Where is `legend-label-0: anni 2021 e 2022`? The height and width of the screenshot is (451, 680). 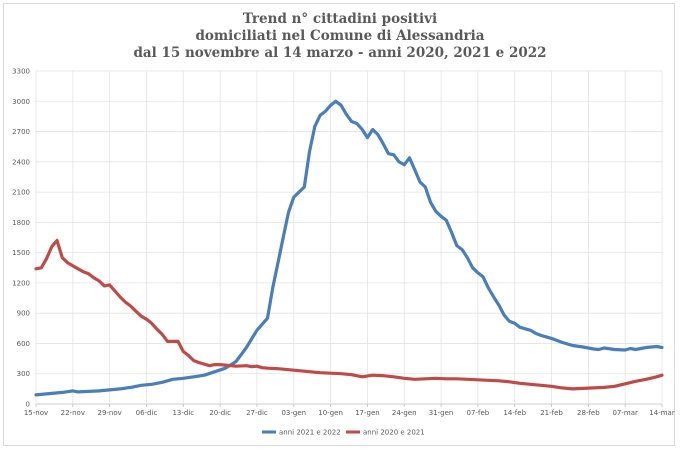 legend-label-0: anni 2021 e 2022 is located at coordinates (310, 433).